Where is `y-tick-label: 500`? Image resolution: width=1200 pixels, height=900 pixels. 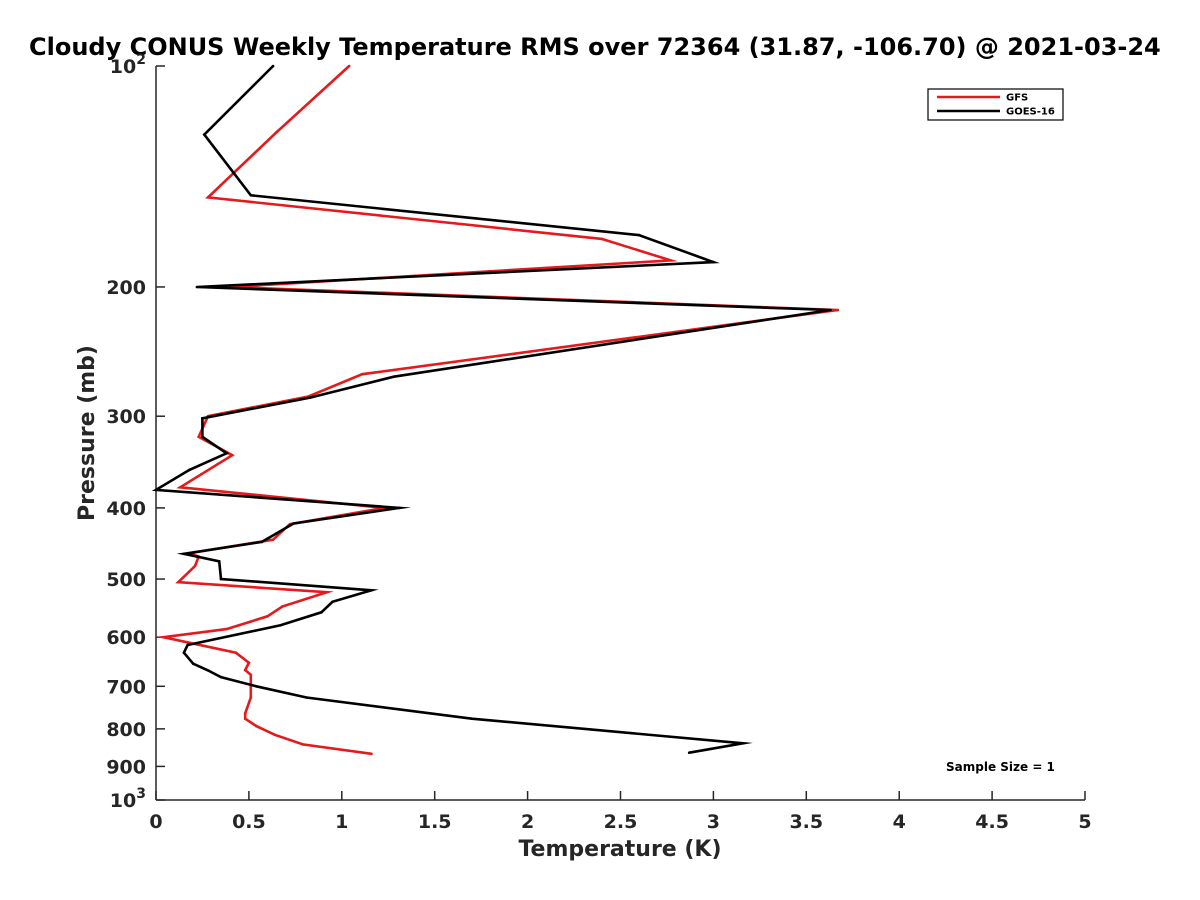
y-tick-label: 500 is located at coordinates (126, 580).